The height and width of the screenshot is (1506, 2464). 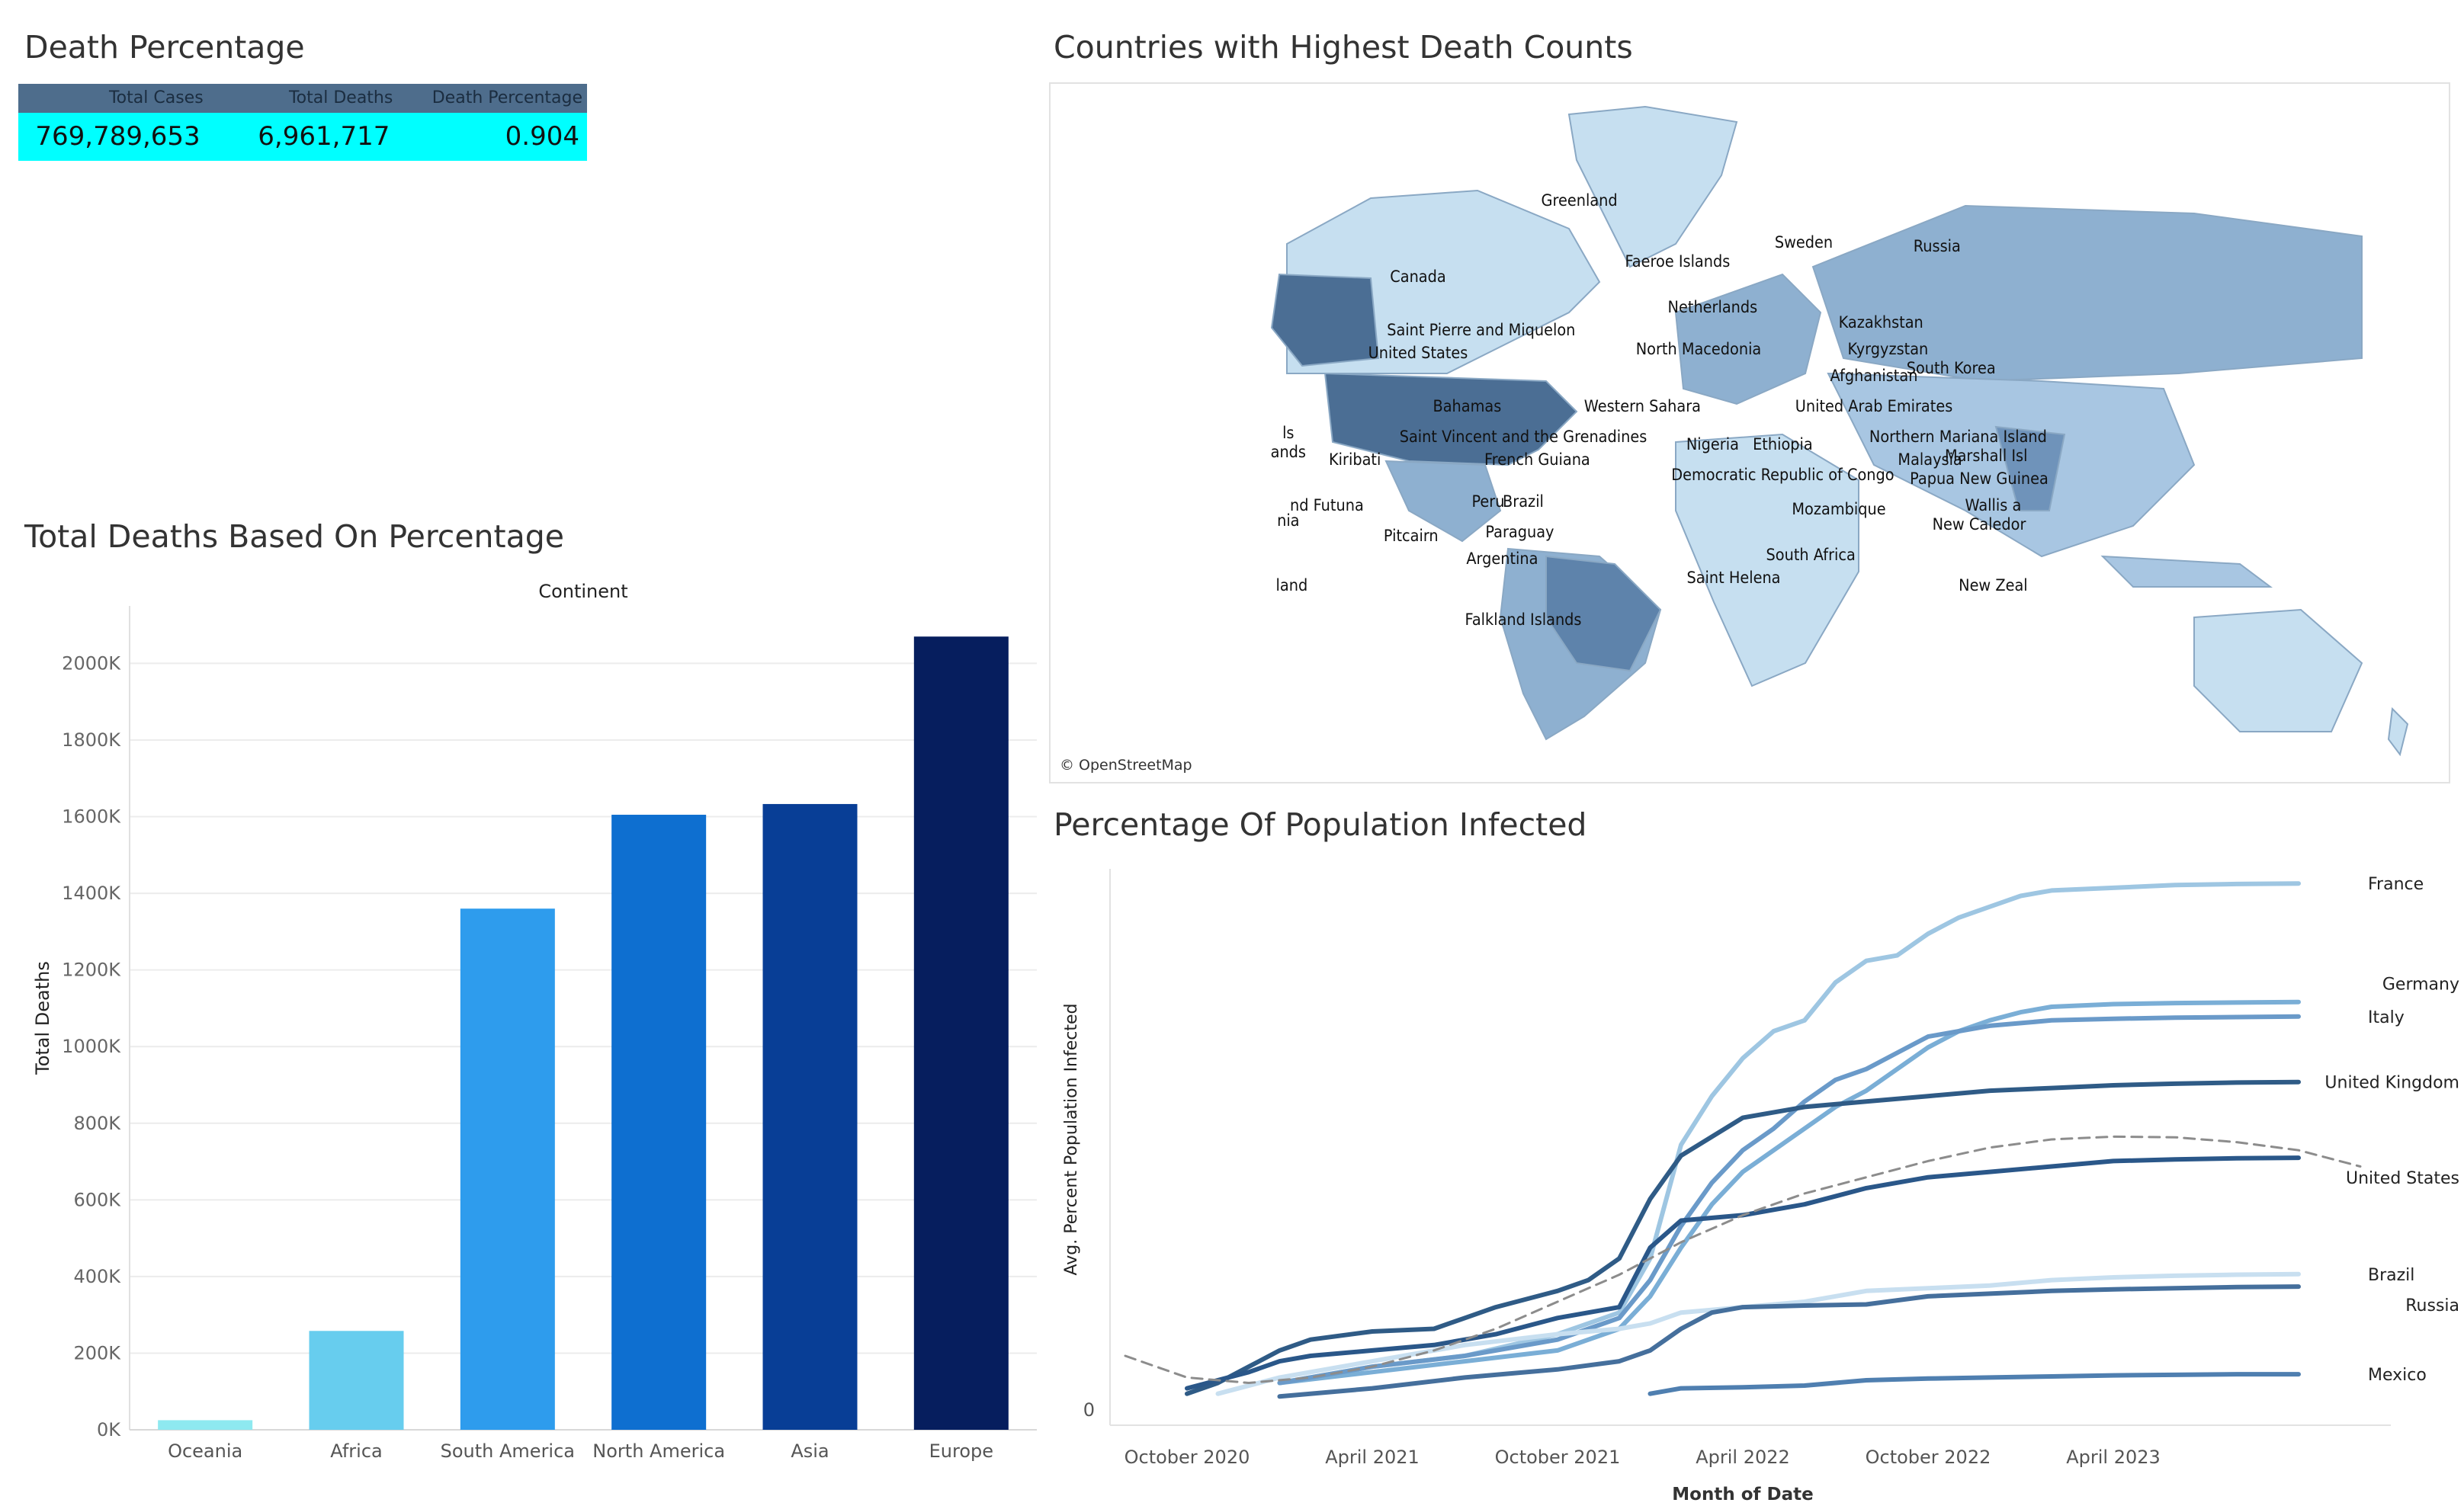 What do you see at coordinates (1418, 352) in the screenshot?
I see `map-label: United States` at bounding box center [1418, 352].